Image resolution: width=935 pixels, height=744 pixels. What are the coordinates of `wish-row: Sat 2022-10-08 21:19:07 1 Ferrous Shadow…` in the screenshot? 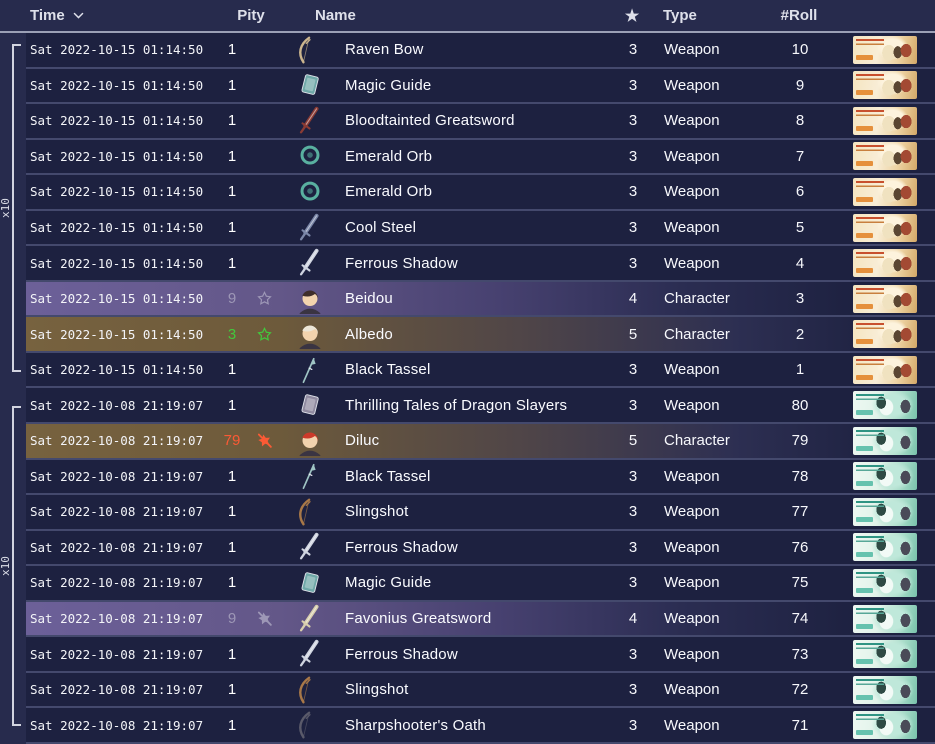 It's located at (480, 548).